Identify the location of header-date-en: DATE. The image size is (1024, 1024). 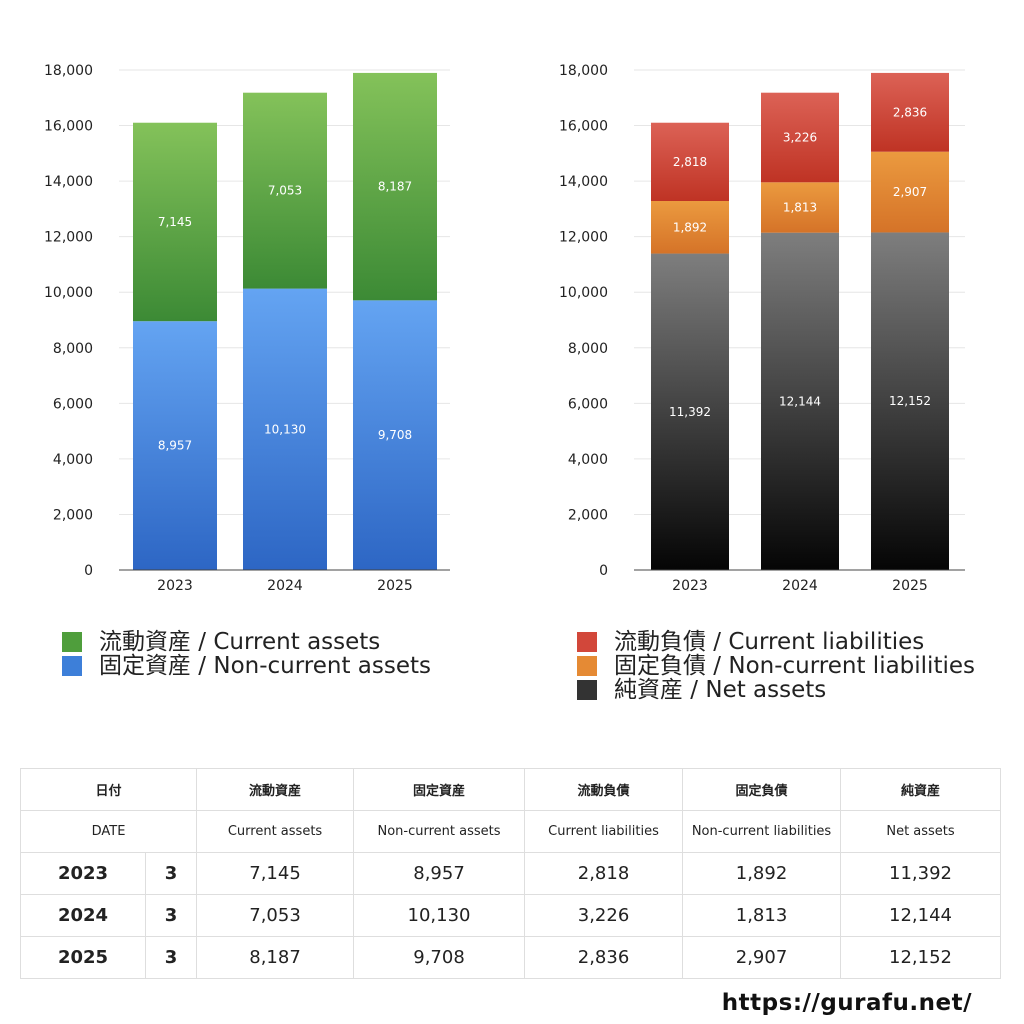
(108, 831).